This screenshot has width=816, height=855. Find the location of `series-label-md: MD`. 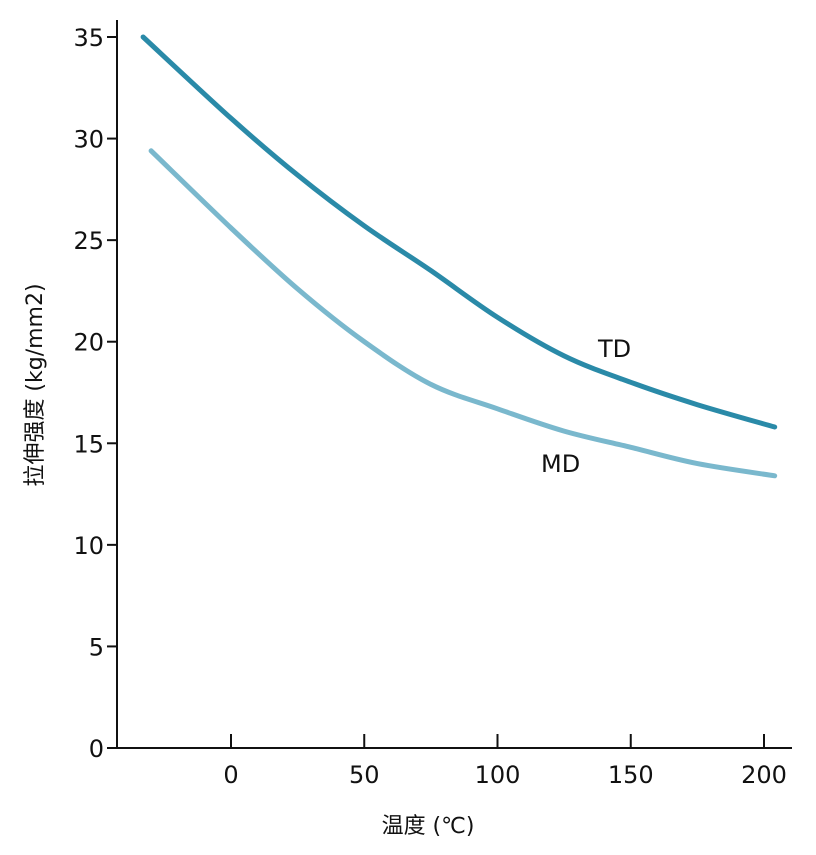

series-label-md: MD is located at coordinates (560, 464).